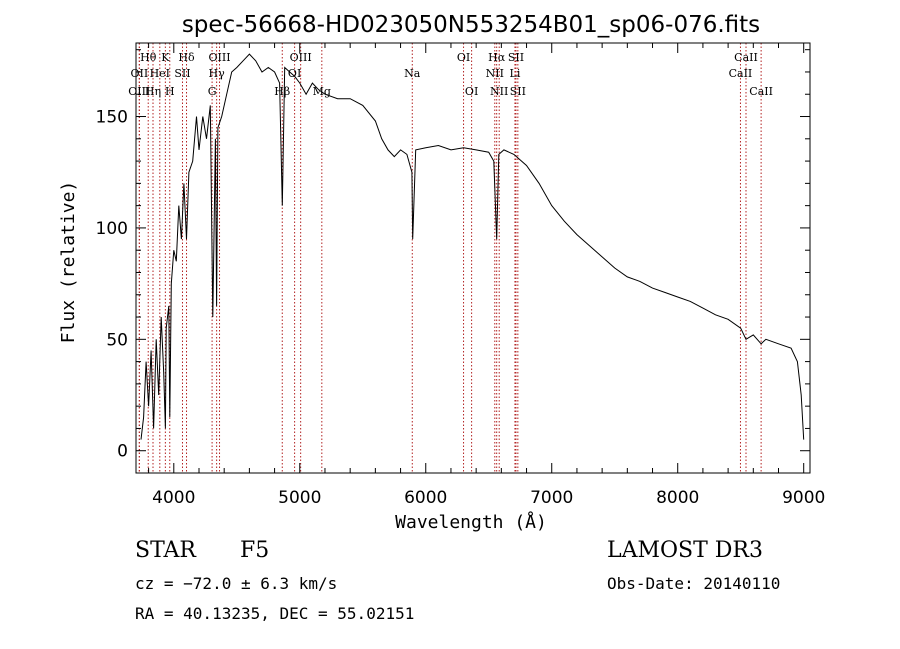 This screenshot has width=900, height=649. I want to click on line-marker-label: Li, so click(515, 73).